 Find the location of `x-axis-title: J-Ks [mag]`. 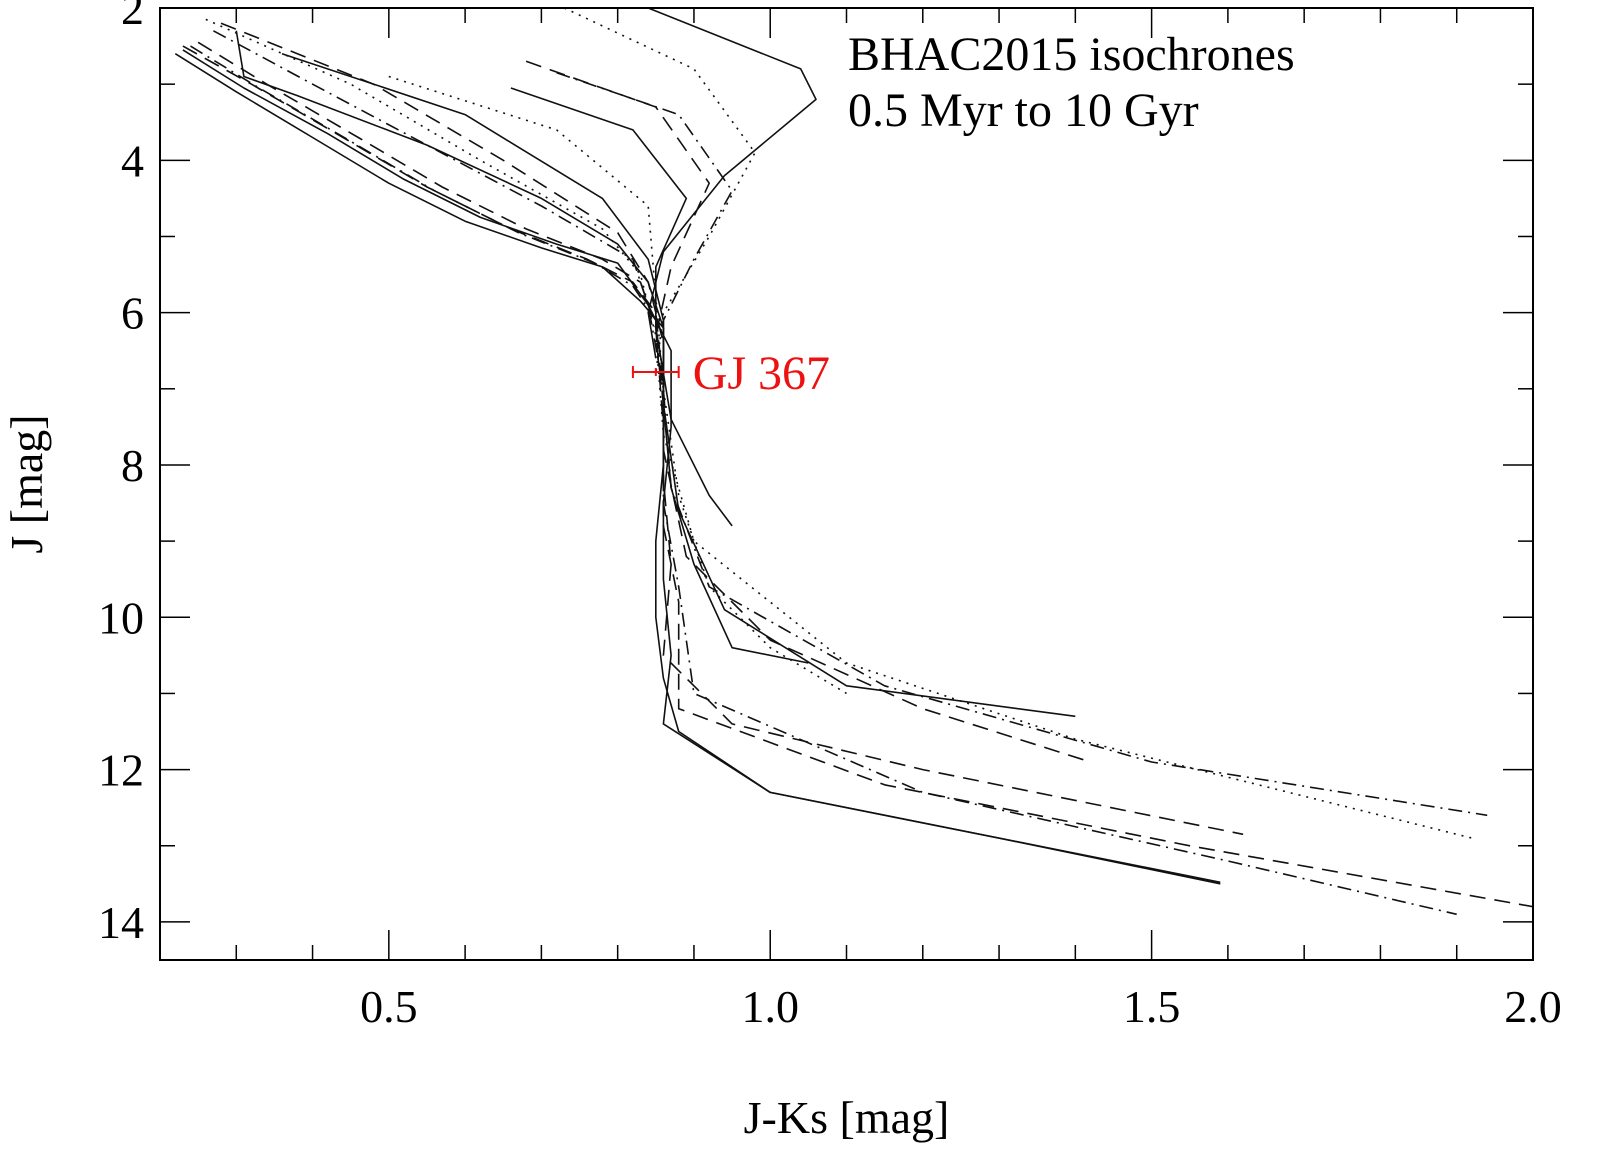

x-axis-title: J-Ks [mag] is located at coordinates (847, 1117).